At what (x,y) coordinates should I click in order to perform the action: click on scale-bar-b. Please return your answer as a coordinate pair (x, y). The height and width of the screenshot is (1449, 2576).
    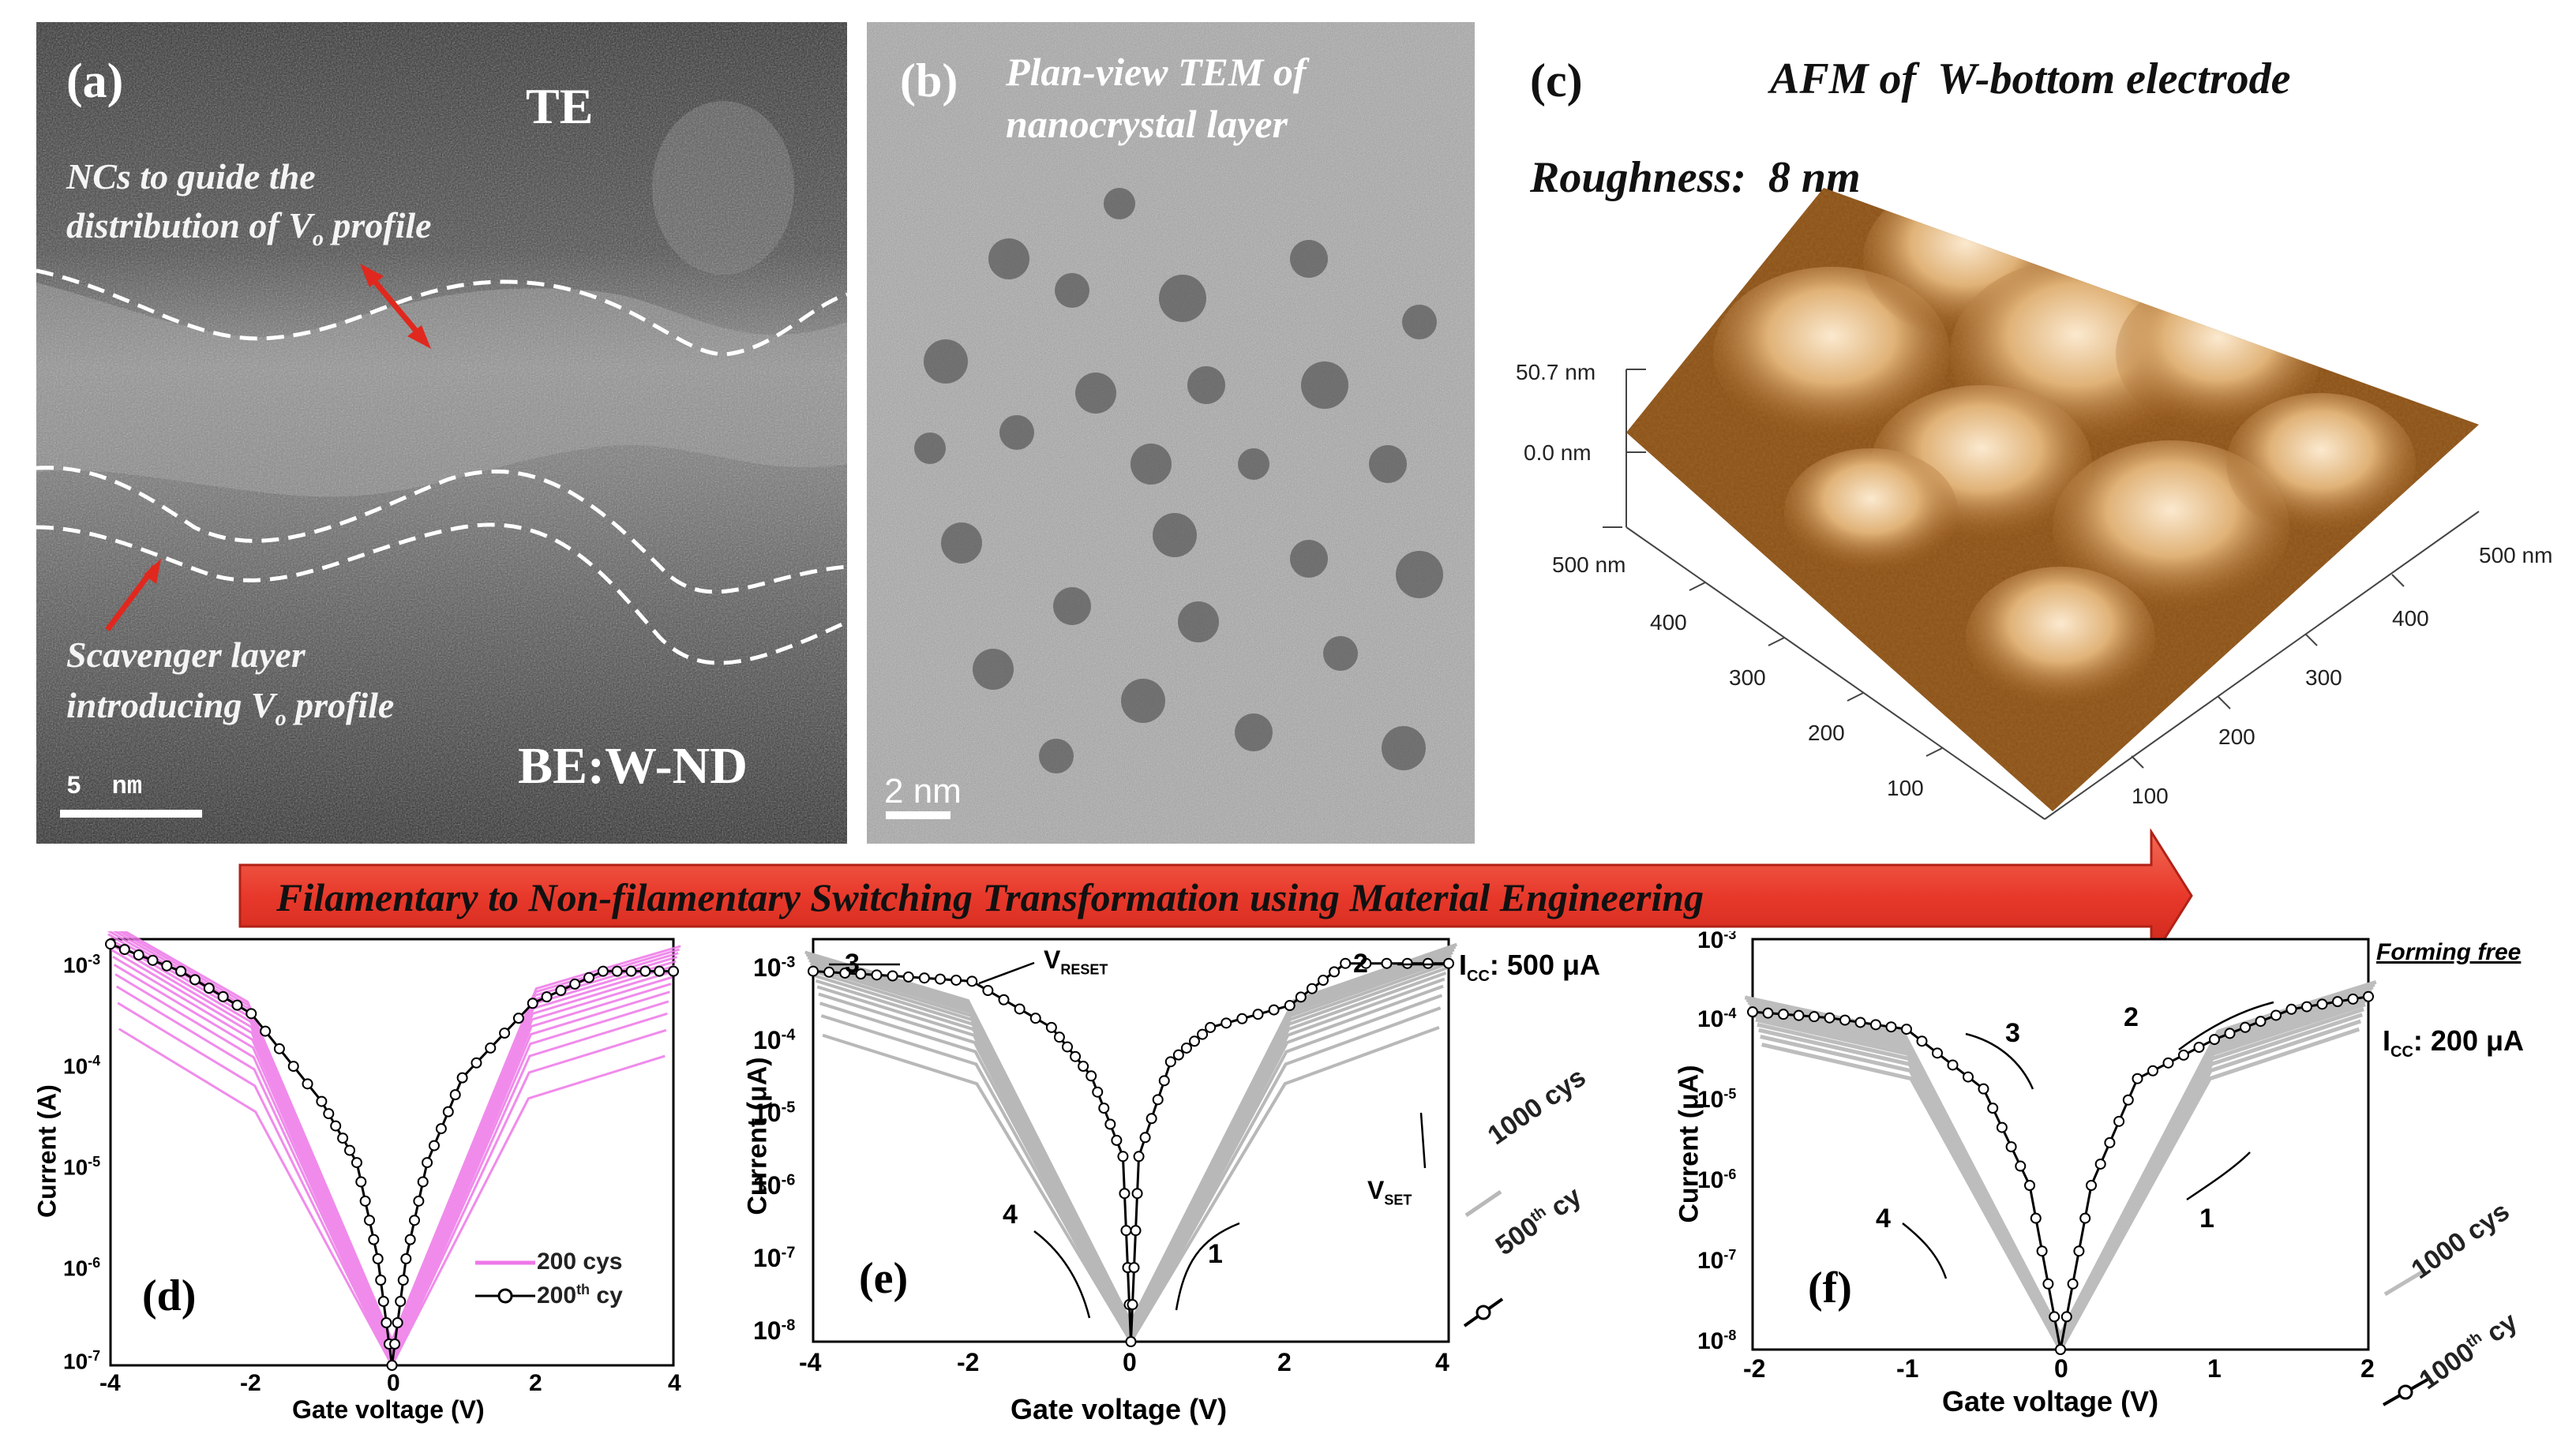
    Looking at the image, I should click on (918, 815).